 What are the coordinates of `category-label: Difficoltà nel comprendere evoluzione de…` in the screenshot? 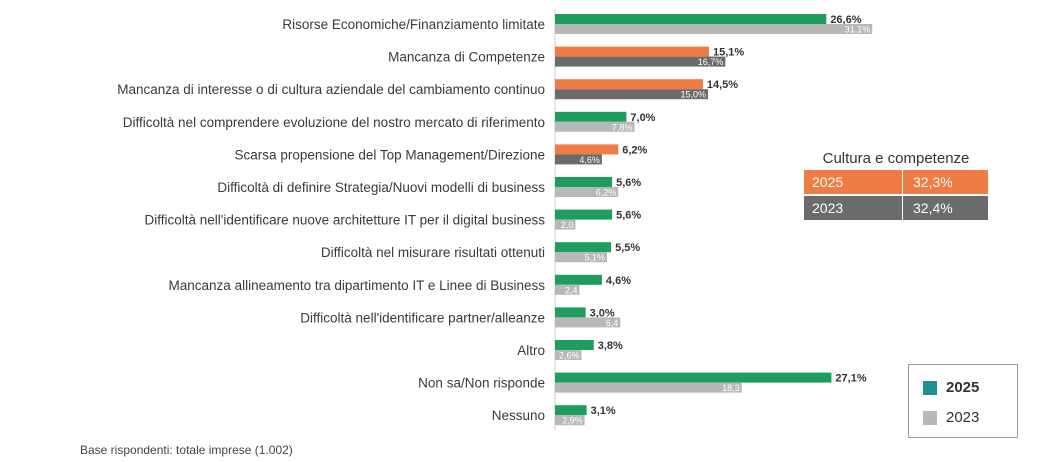 It's located at (334, 122).